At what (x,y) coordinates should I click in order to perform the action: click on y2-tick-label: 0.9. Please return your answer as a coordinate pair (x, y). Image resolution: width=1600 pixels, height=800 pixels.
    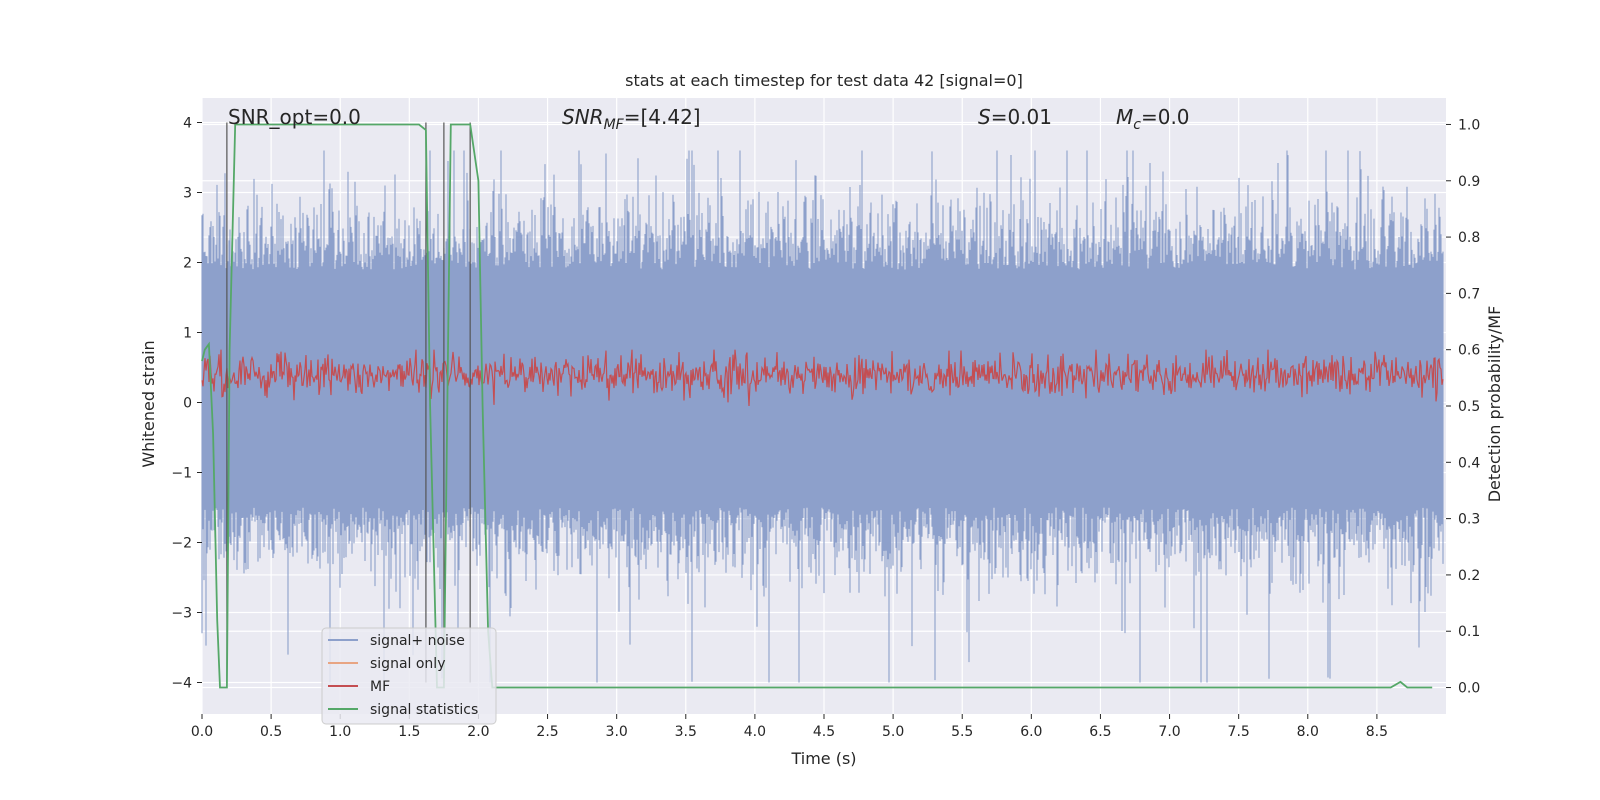
    Looking at the image, I should click on (1469, 182).